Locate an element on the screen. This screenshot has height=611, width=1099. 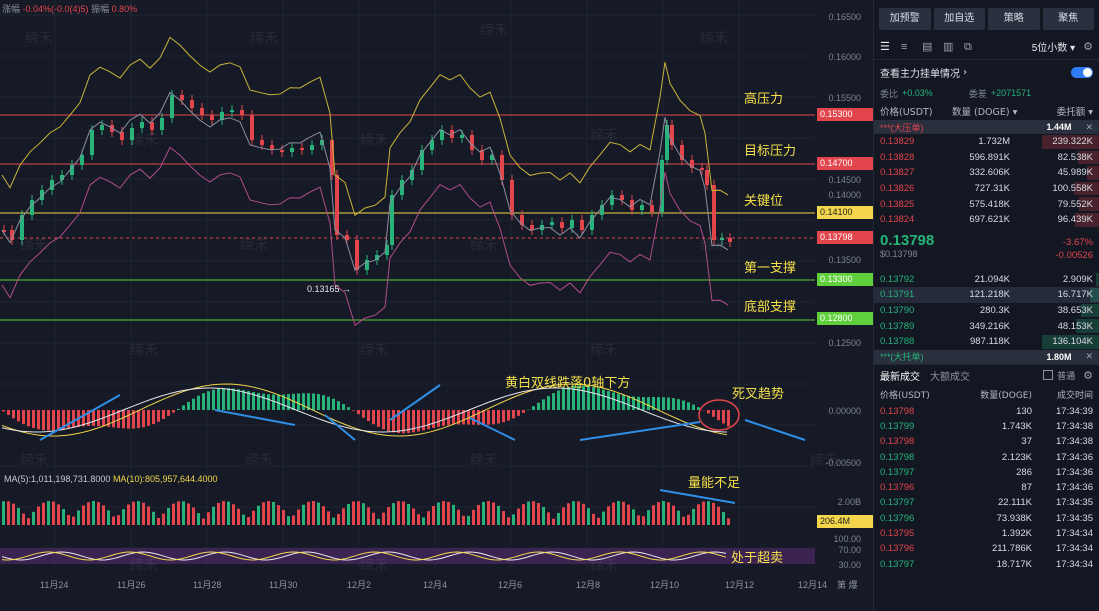
ask-row: 0.13826 727.31K 100.558K is located at coordinates (986, 189).